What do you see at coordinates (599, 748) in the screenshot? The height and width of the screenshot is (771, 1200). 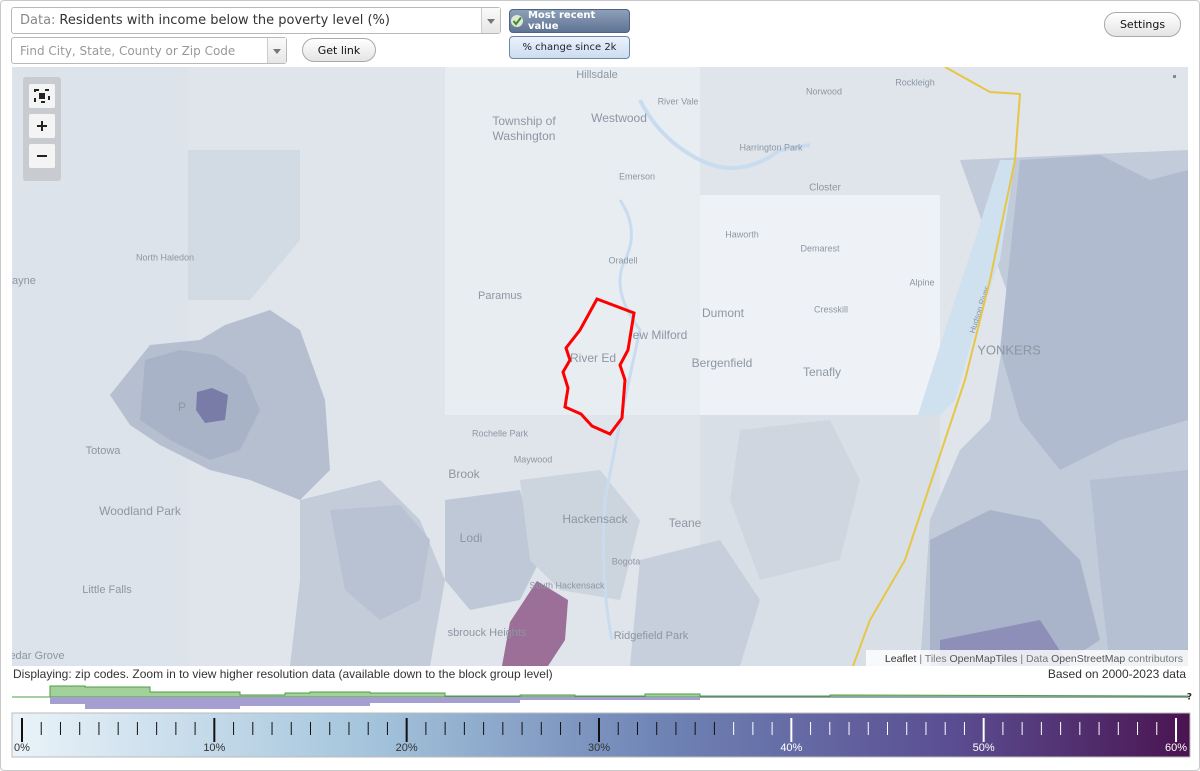 I see `scale-label: 30%` at bounding box center [599, 748].